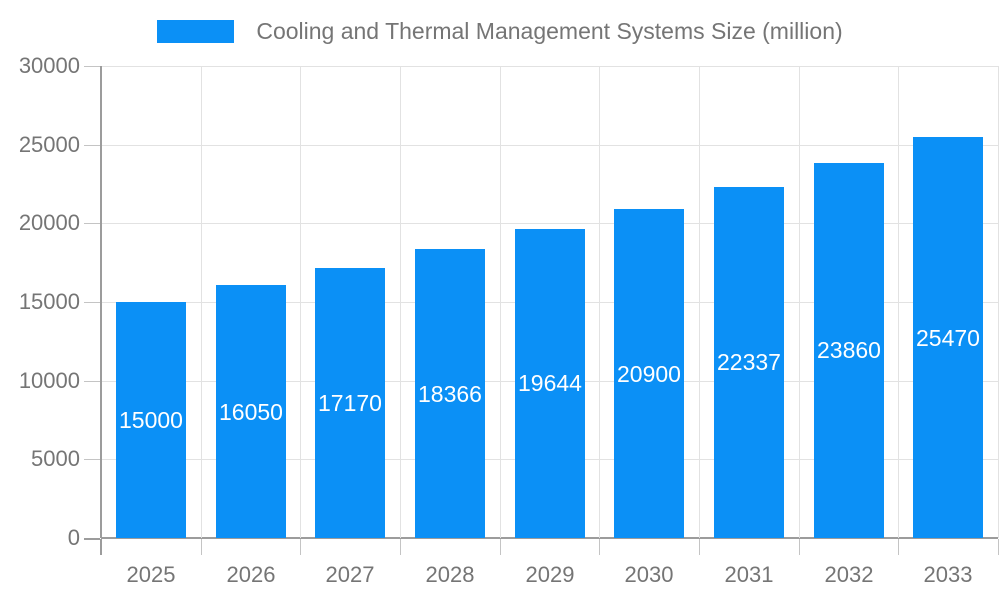 The image size is (1000, 600). What do you see at coordinates (49, 144) in the screenshot?
I see `y-tick-label: 25000` at bounding box center [49, 144].